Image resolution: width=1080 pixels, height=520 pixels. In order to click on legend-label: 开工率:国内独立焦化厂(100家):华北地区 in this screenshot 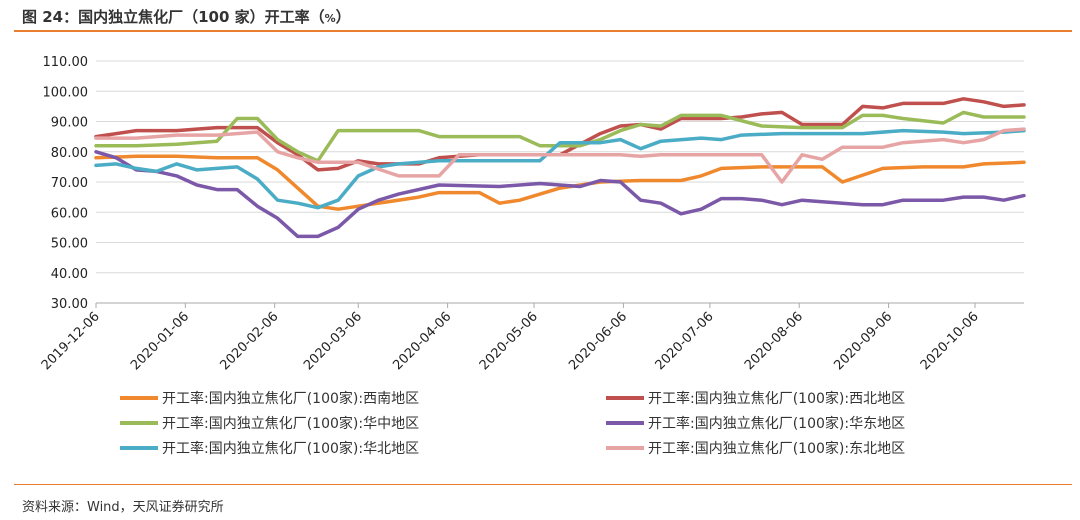, I will do `click(290, 448)`.